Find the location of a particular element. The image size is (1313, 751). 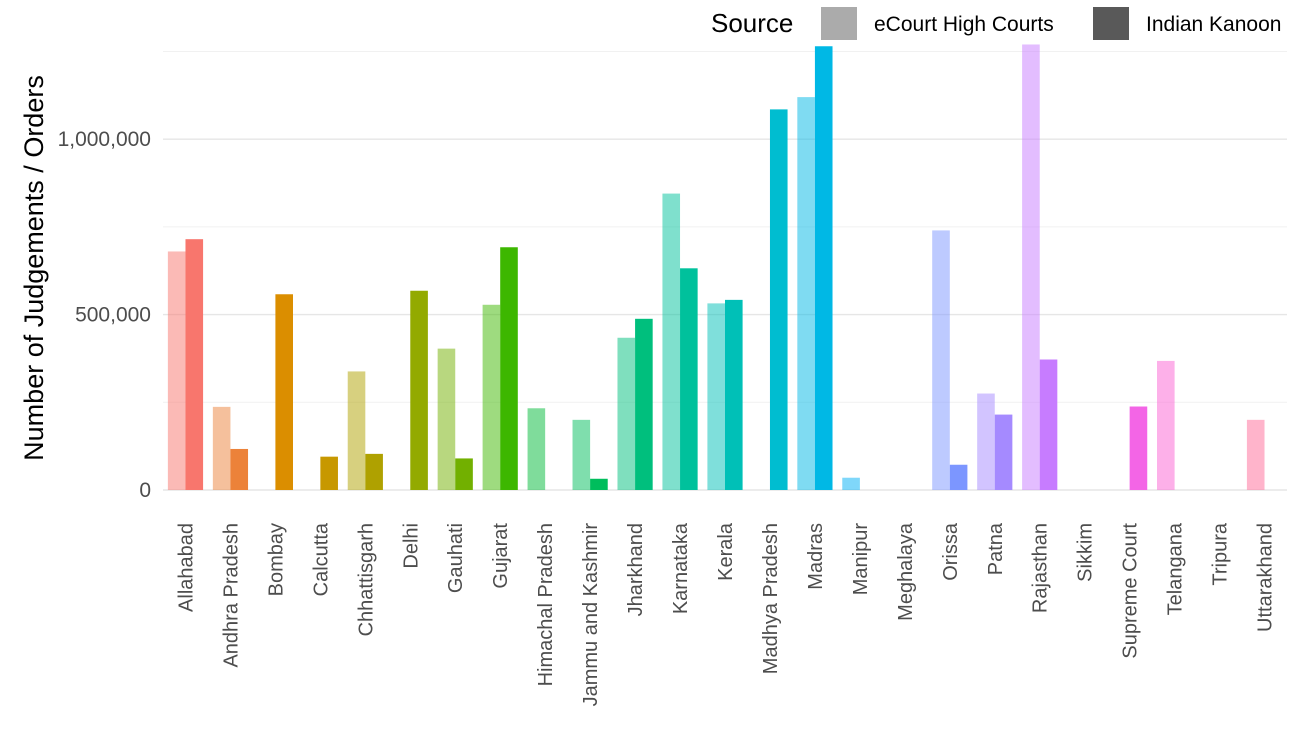

x-tick-label: Tripura is located at coordinates (1221, 553).